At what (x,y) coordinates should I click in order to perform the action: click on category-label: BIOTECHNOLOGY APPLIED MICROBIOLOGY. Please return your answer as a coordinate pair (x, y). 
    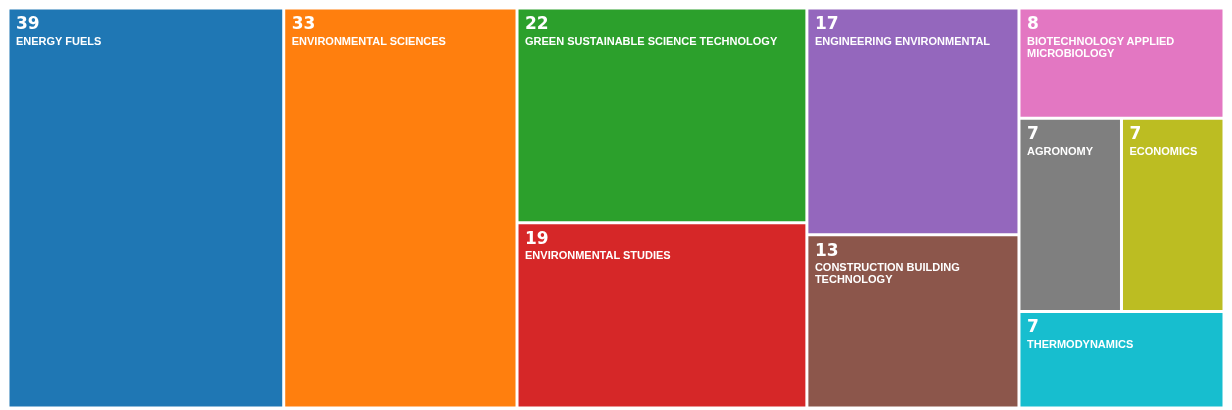
    Looking at the image, I should click on (1100, 46).